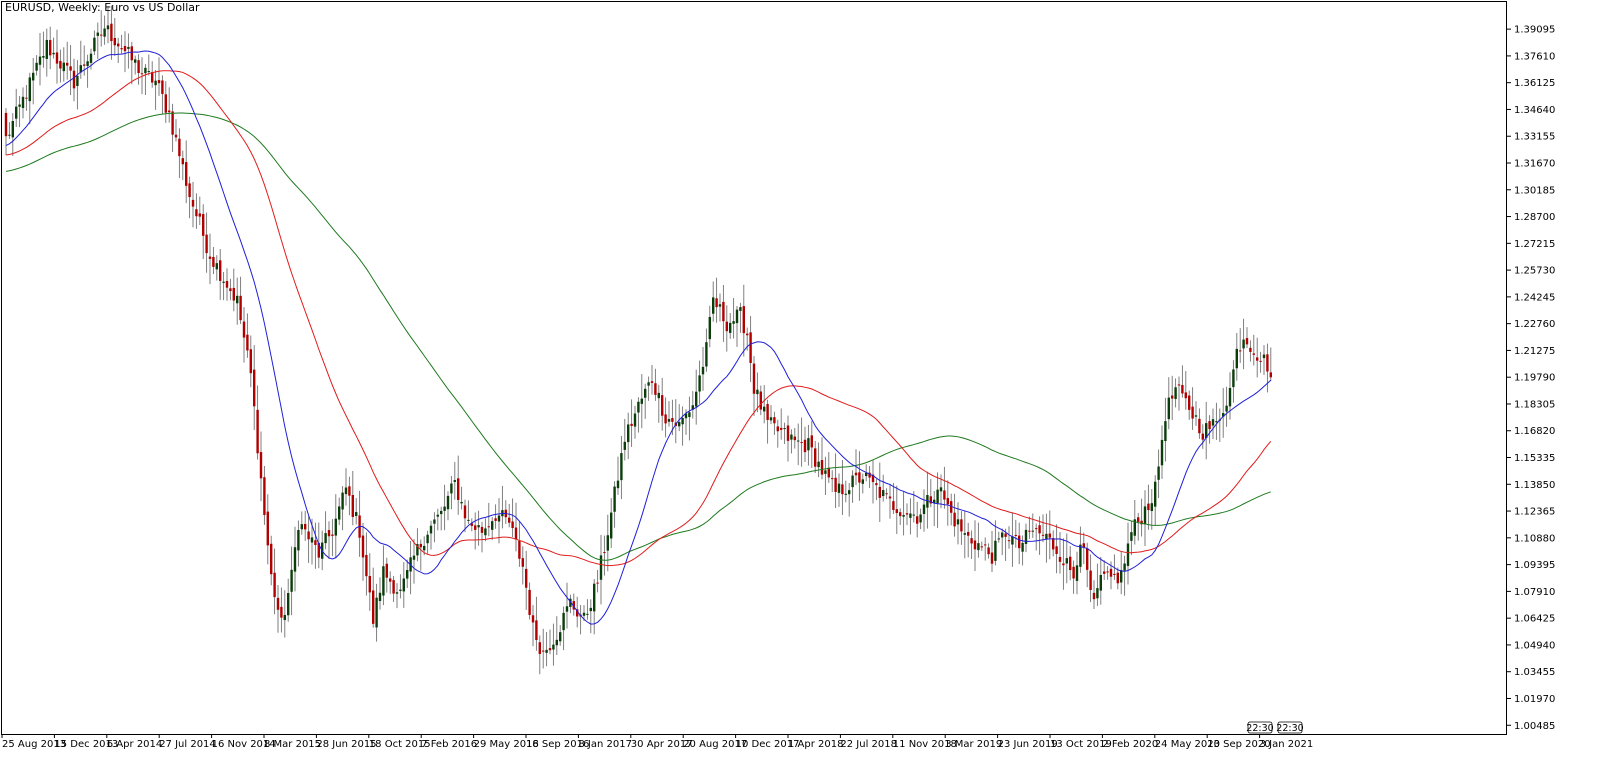  I want to click on y-tick-label: 1.16820, so click(1534, 431).